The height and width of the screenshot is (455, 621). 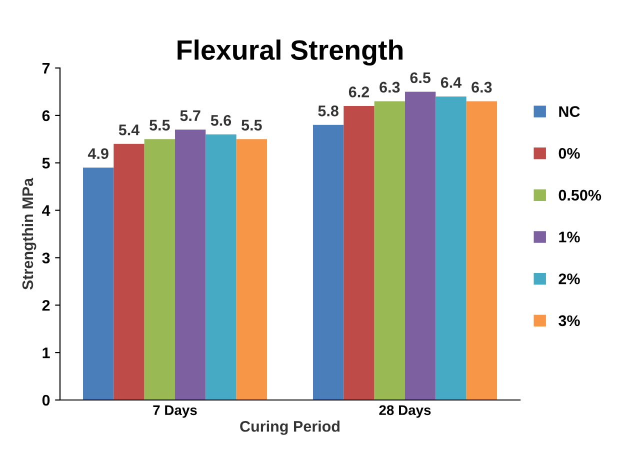 I want to click on y-tick-label: 5, so click(x=46, y=163).